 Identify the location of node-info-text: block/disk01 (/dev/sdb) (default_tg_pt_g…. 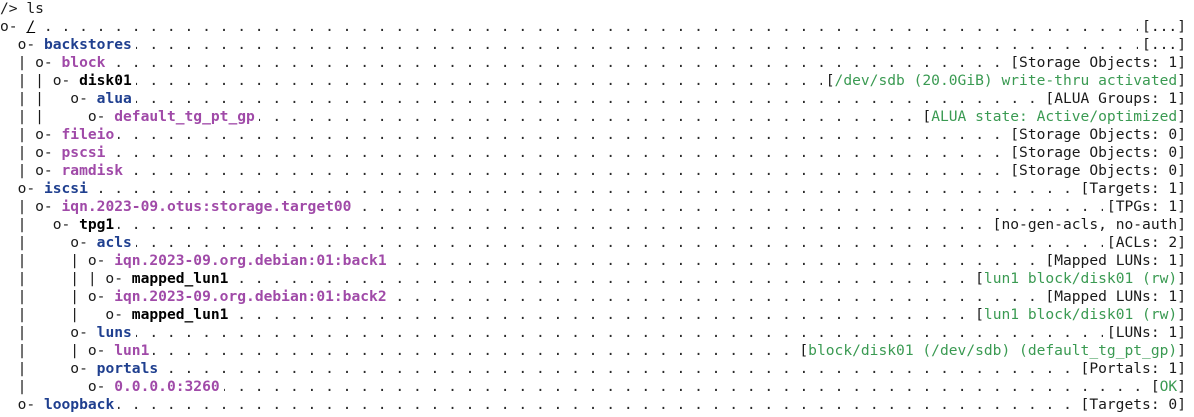
(992, 350).